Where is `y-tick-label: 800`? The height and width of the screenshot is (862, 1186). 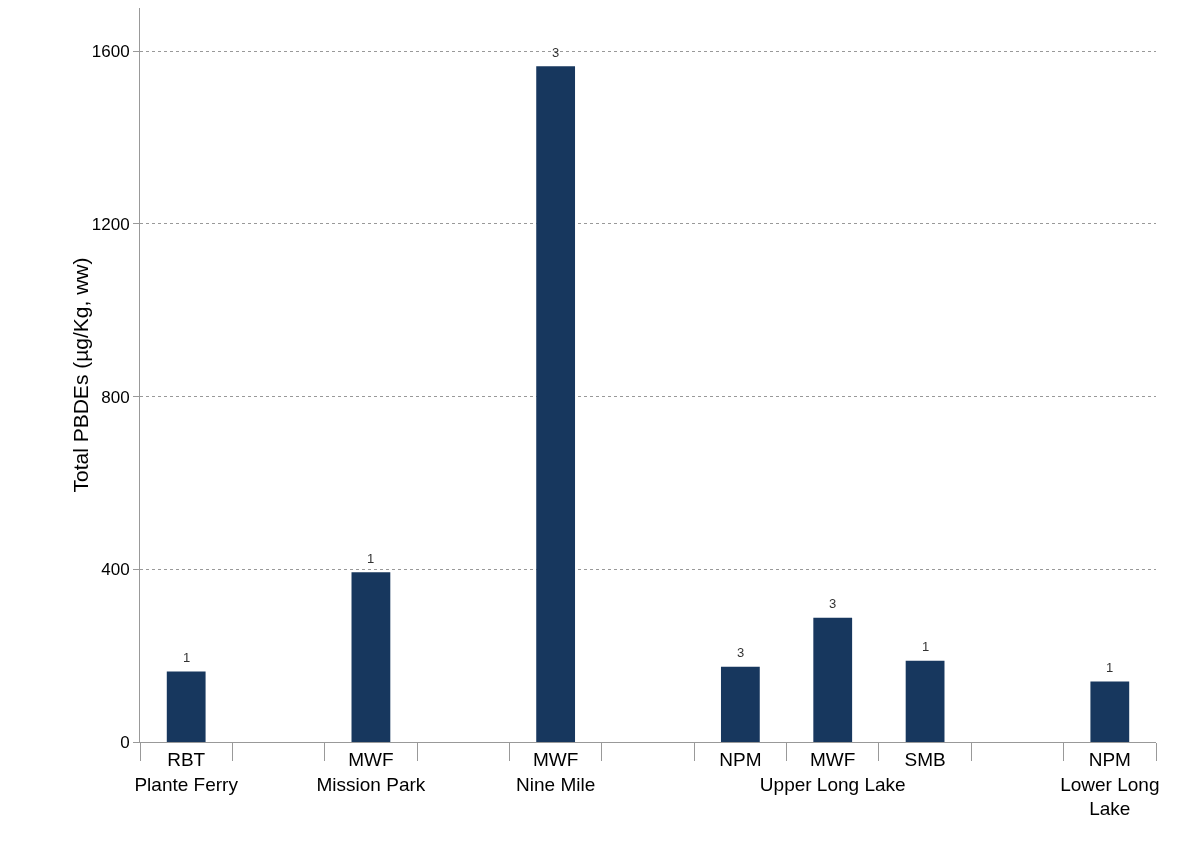
y-tick-label: 800 is located at coordinates (115, 397).